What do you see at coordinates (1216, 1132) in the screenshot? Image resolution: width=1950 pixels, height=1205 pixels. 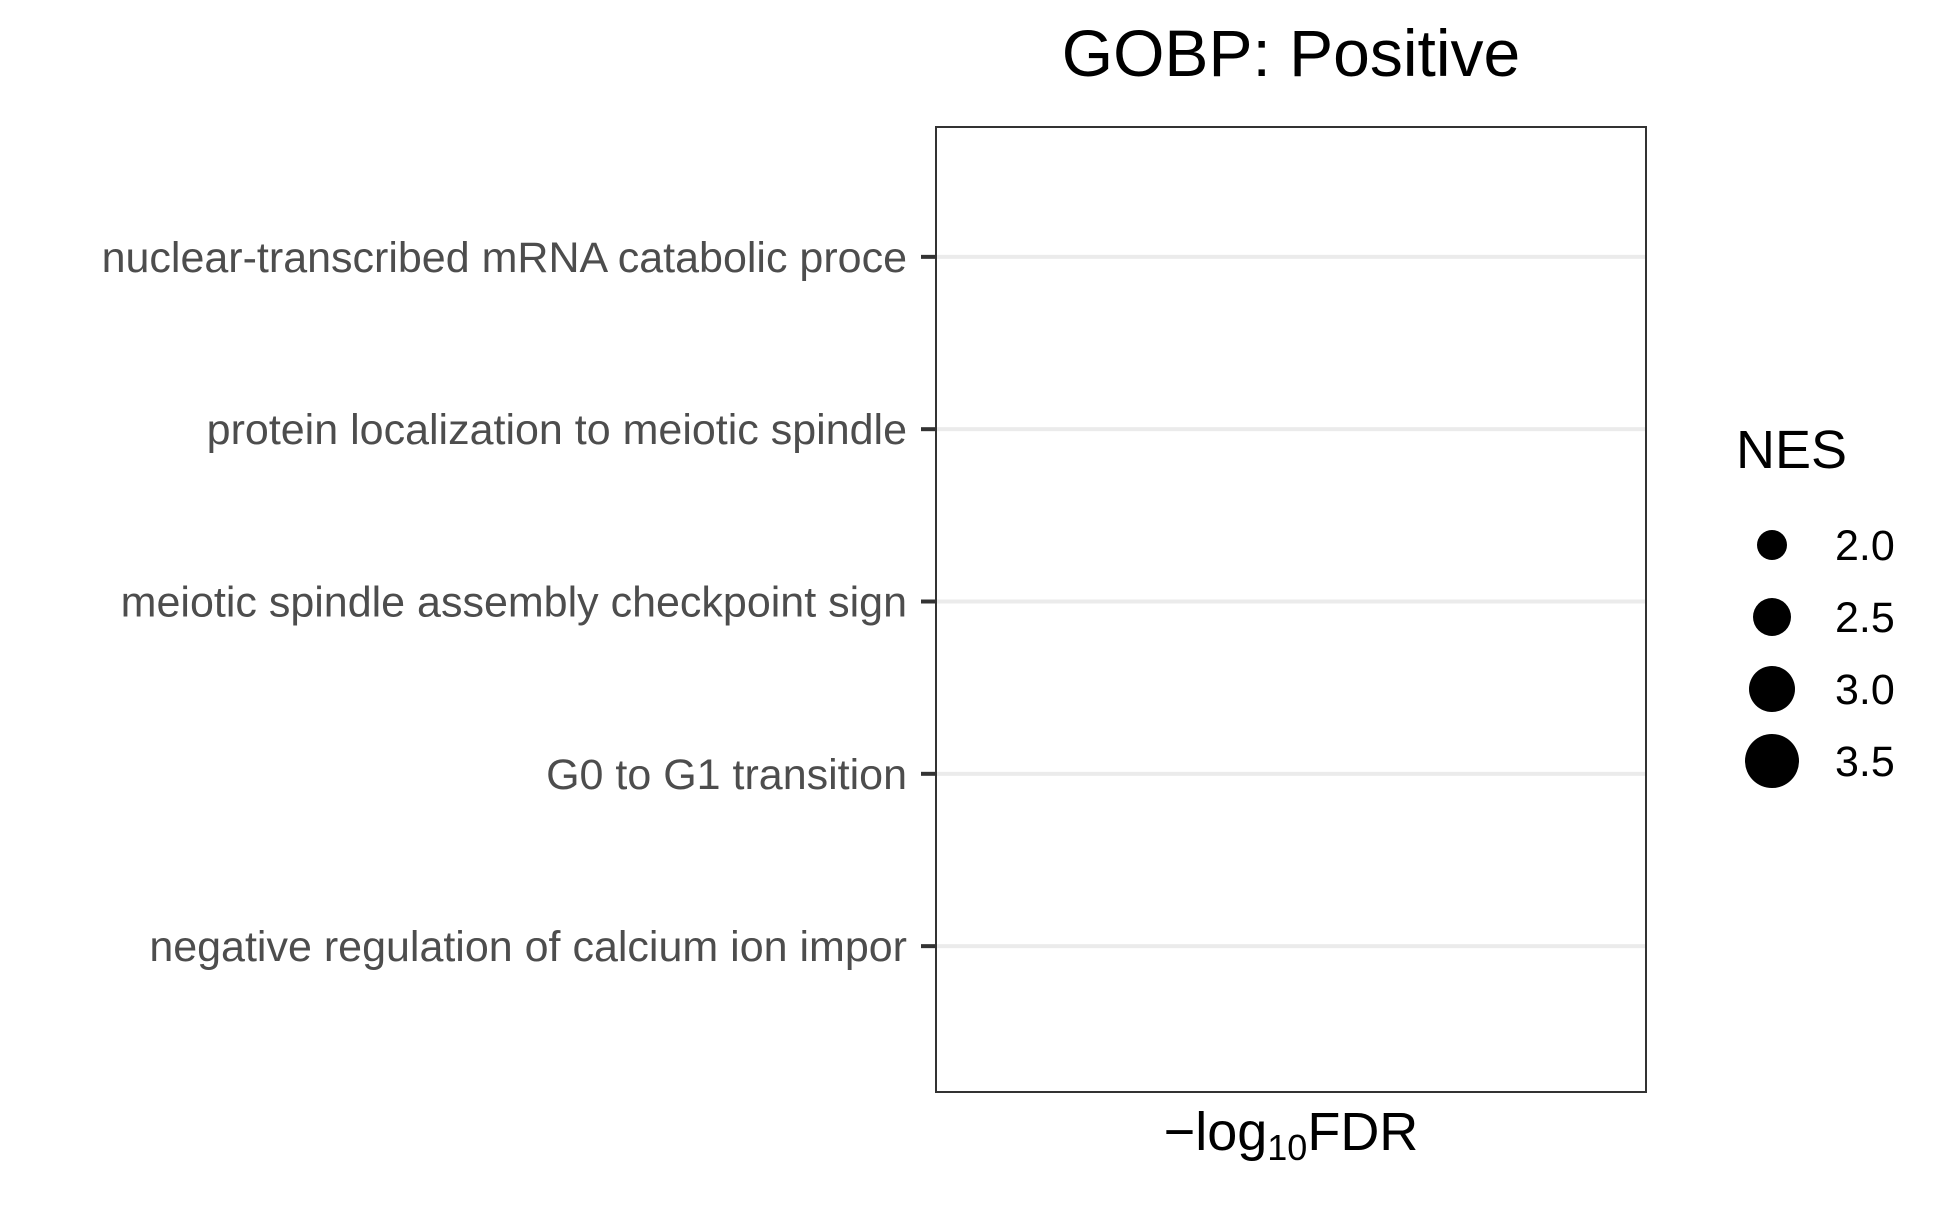 I see `x-axis-title-prefix: −log` at bounding box center [1216, 1132].